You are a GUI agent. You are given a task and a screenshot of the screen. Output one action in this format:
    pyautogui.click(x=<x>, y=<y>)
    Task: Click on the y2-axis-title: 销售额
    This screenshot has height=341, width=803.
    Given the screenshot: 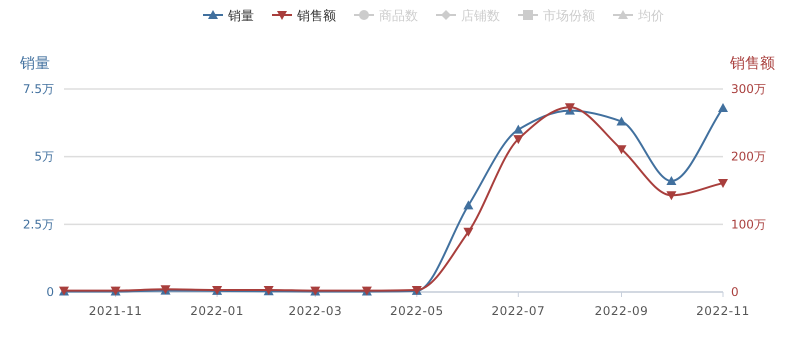 What is the action you would take?
    pyautogui.click(x=752, y=63)
    